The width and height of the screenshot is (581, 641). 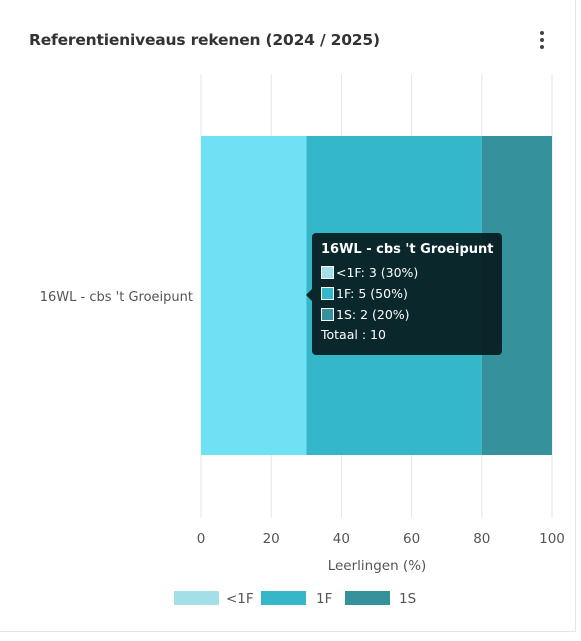 I want to click on x-tick-label: 0, so click(x=201, y=539).